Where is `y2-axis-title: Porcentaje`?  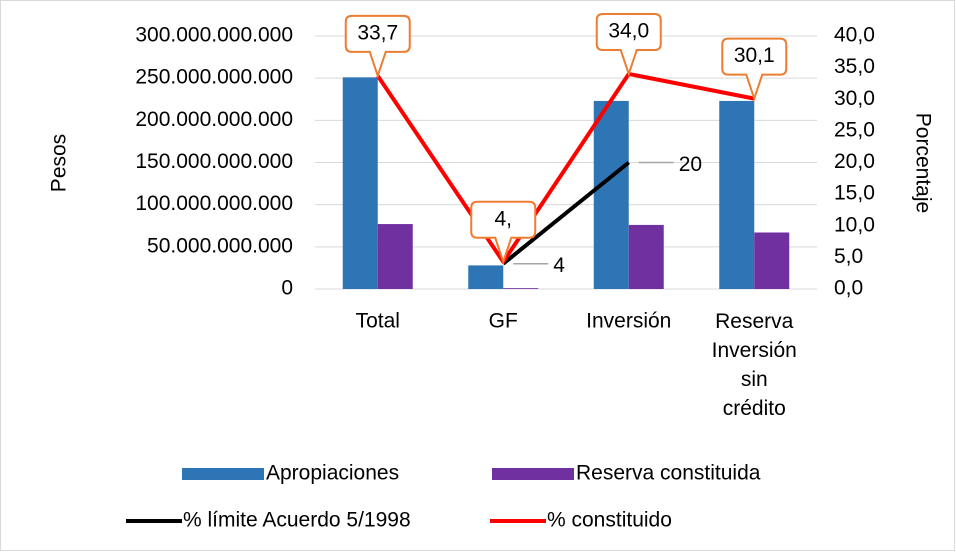
y2-axis-title: Porcentaje is located at coordinates (922, 163).